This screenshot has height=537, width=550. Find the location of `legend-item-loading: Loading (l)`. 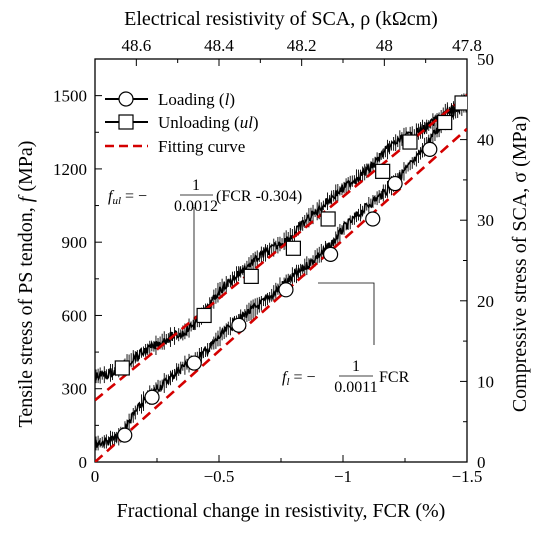

legend-item-loading: Loading (l) is located at coordinates (170, 99).